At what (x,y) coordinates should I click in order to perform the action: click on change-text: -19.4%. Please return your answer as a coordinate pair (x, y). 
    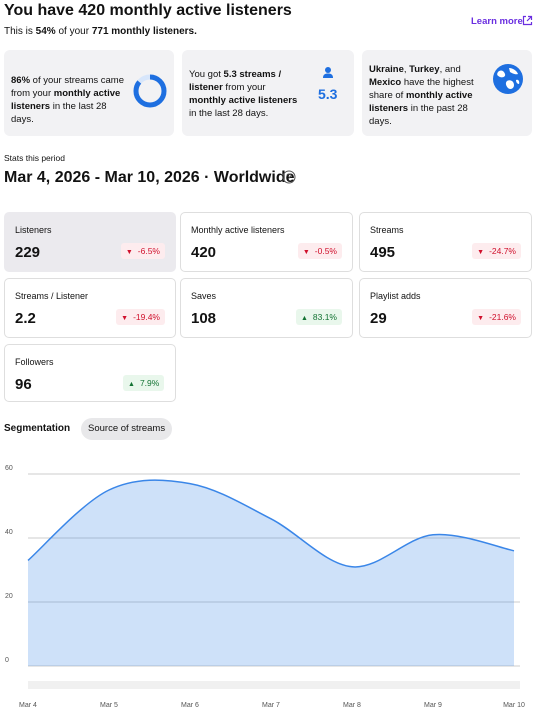
    Looking at the image, I should click on (146, 317).